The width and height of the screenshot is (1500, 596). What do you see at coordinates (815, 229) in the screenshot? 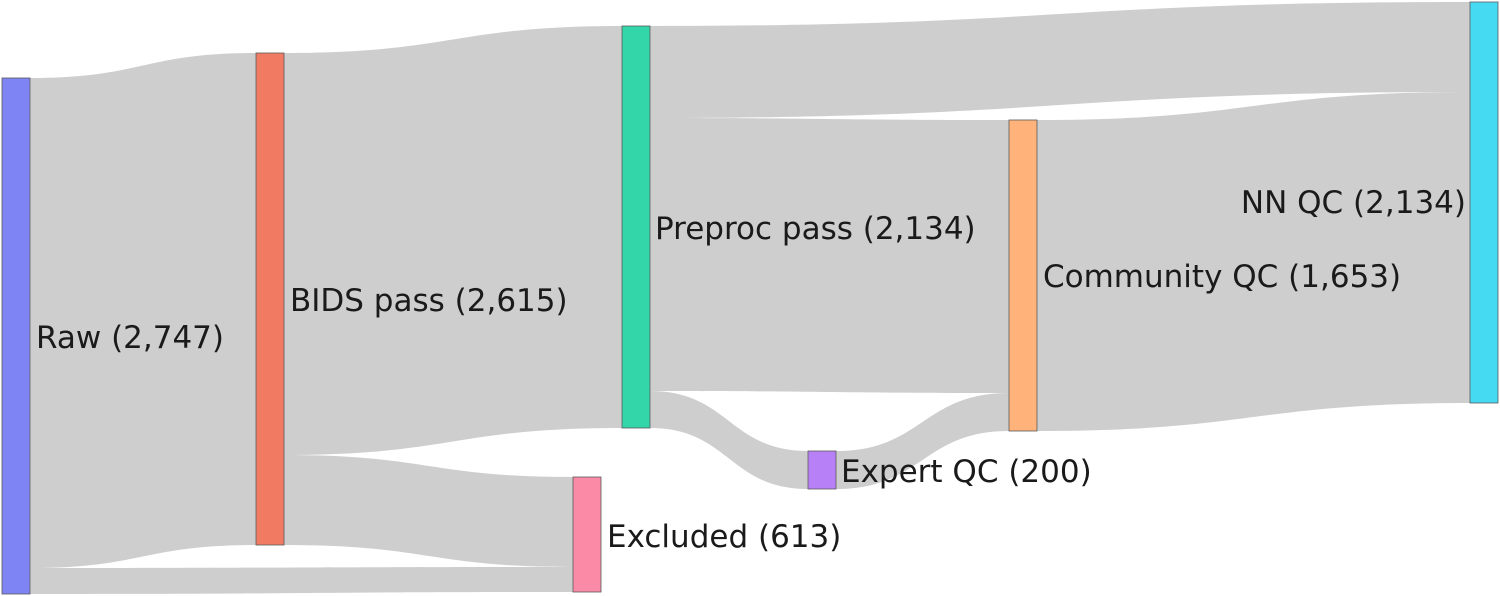
I see `label-preproc-pass: Preproc pass (2,134)` at bounding box center [815, 229].